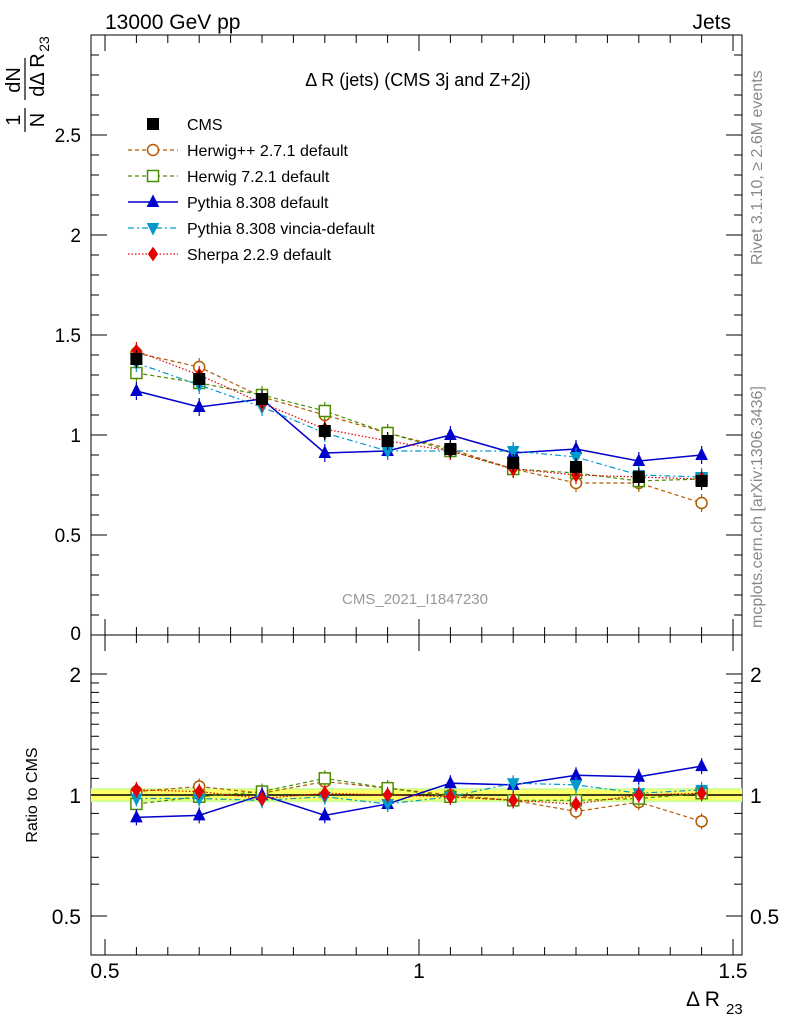  I want to click on ylabel-sub: 23, so click(44, 44).